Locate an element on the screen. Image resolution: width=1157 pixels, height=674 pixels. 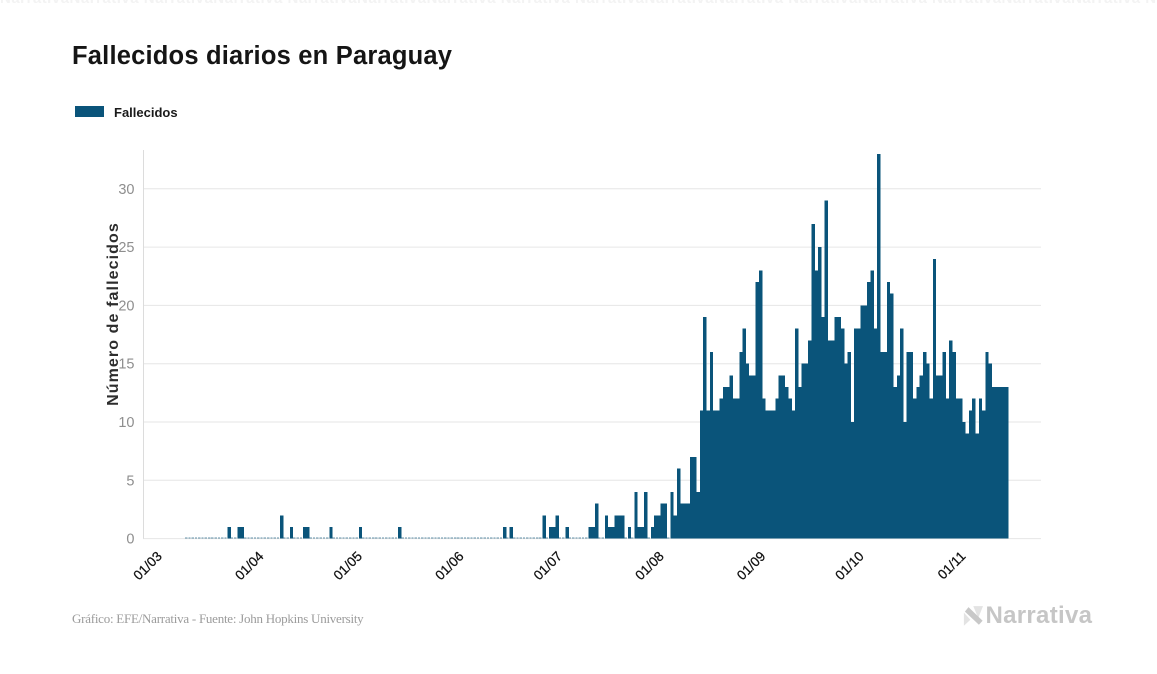
svg-text: 20 is located at coordinates (126, 306).